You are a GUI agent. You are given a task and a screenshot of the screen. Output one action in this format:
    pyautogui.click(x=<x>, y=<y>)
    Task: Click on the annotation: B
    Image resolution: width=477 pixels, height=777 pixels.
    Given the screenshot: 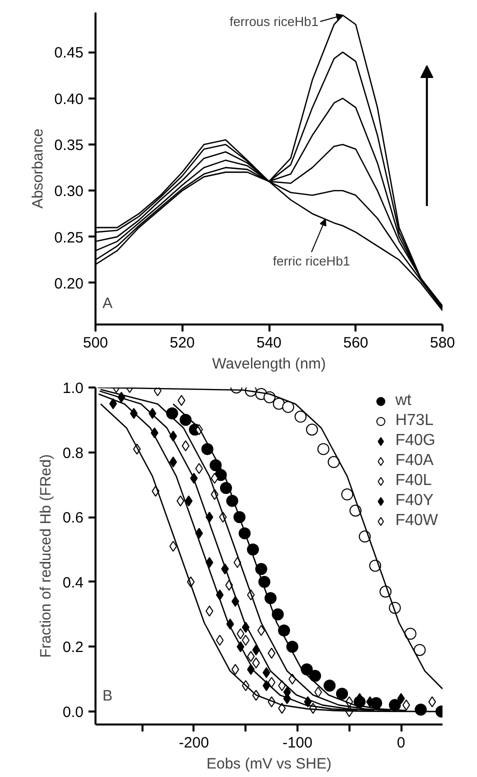 What is the action you would take?
    pyautogui.click(x=107, y=695)
    